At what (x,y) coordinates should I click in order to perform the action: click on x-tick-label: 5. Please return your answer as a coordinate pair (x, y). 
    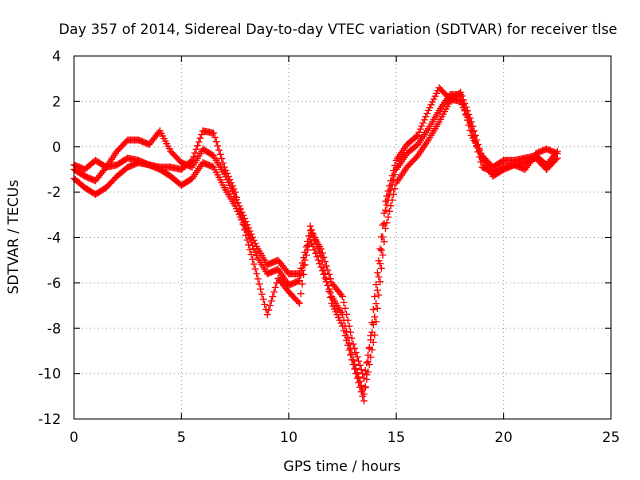
    Looking at the image, I should click on (181, 438).